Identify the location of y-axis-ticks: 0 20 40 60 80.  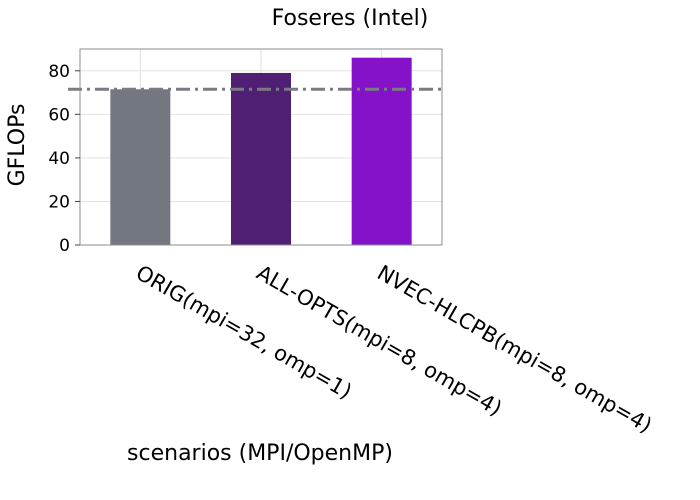
(64, 159).